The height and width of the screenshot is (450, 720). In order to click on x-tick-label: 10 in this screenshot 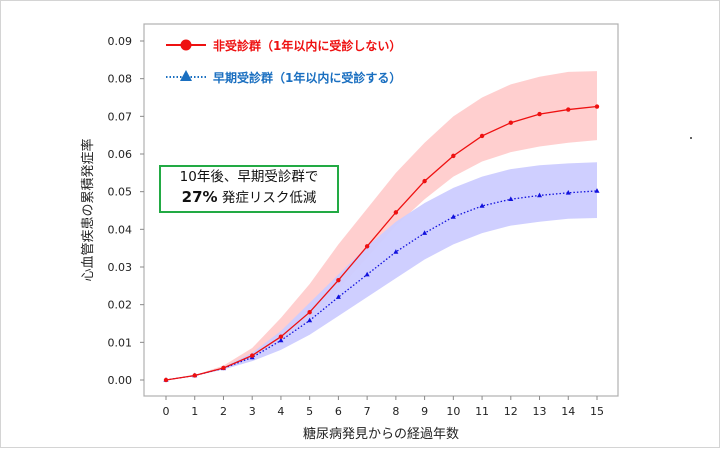, I will do `click(453, 411)`.